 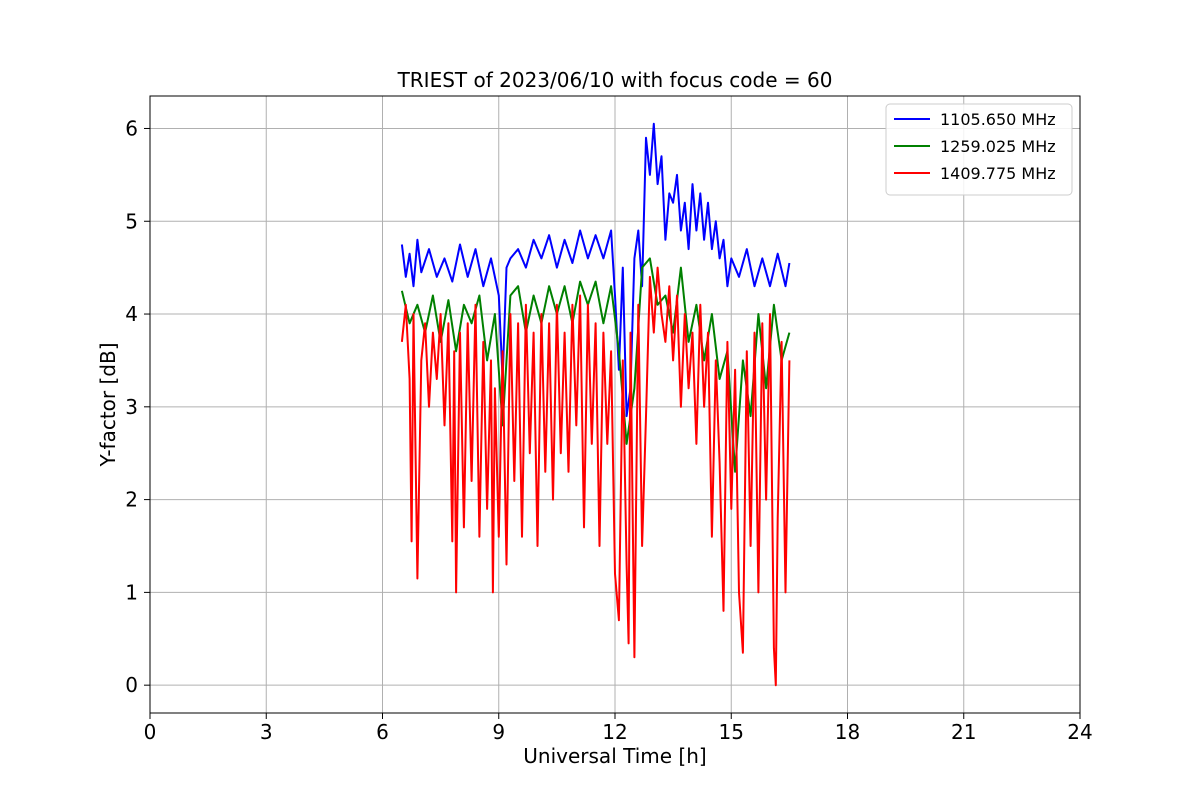 What do you see at coordinates (382, 732) in the screenshot?
I see `x-tick-label: 6` at bounding box center [382, 732].